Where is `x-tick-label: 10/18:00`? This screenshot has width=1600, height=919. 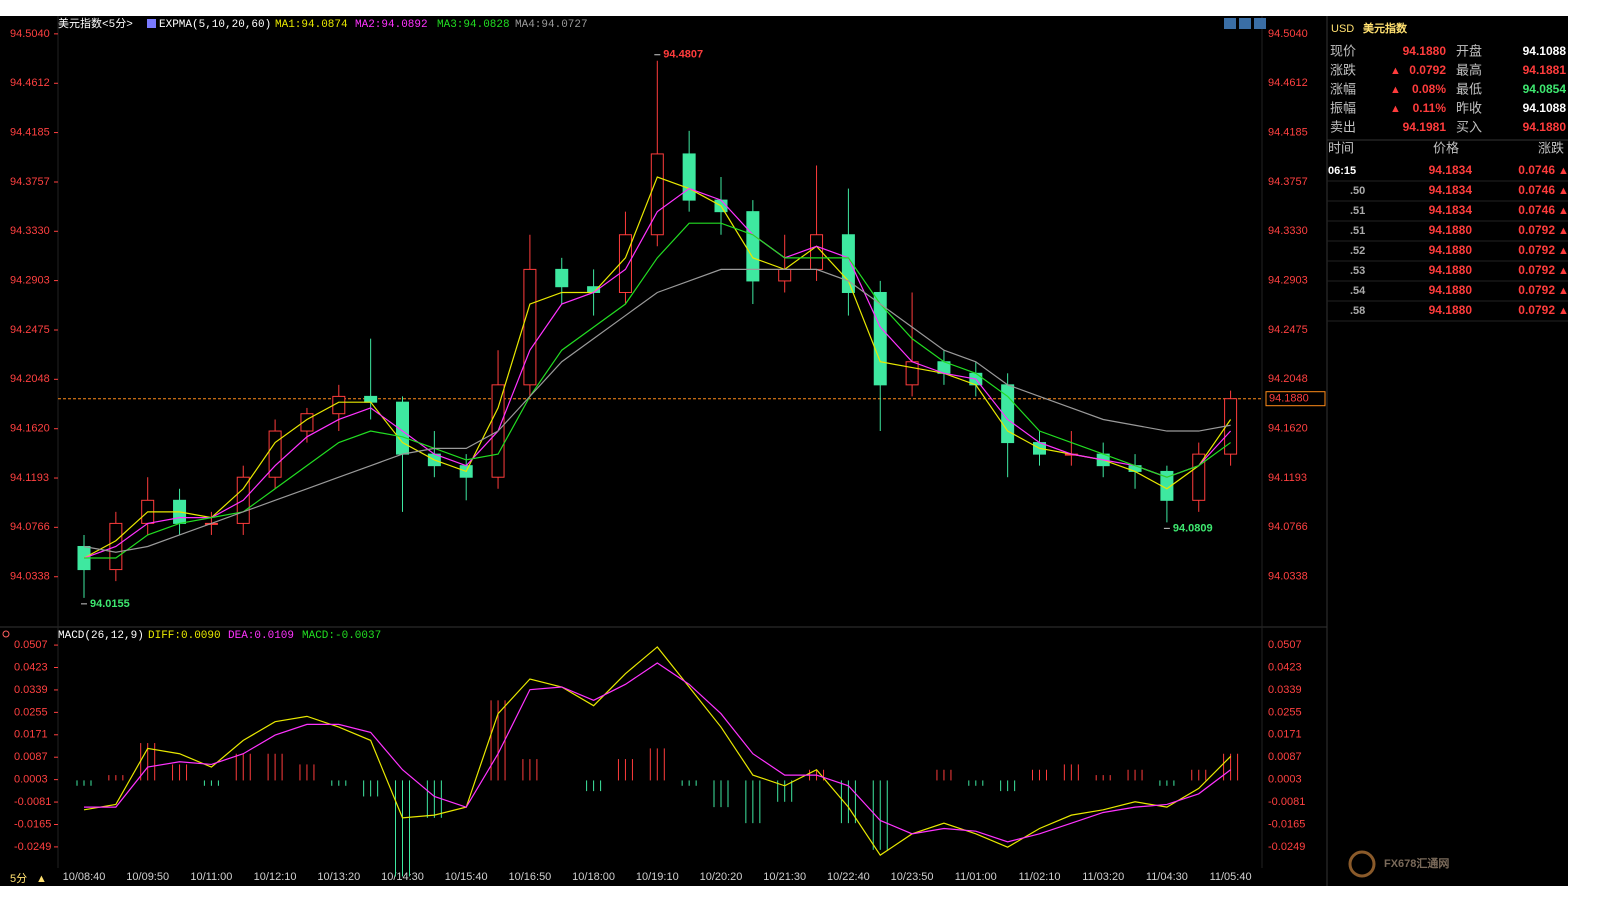
x-tick-label: 10/18:00 is located at coordinates (593, 877).